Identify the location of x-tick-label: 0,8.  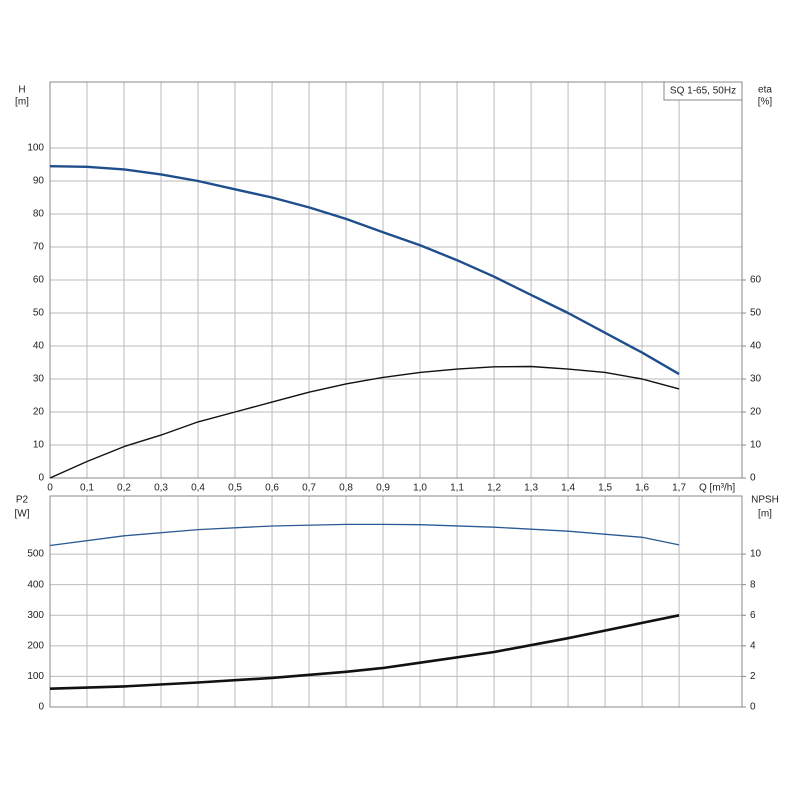
(346, 488).